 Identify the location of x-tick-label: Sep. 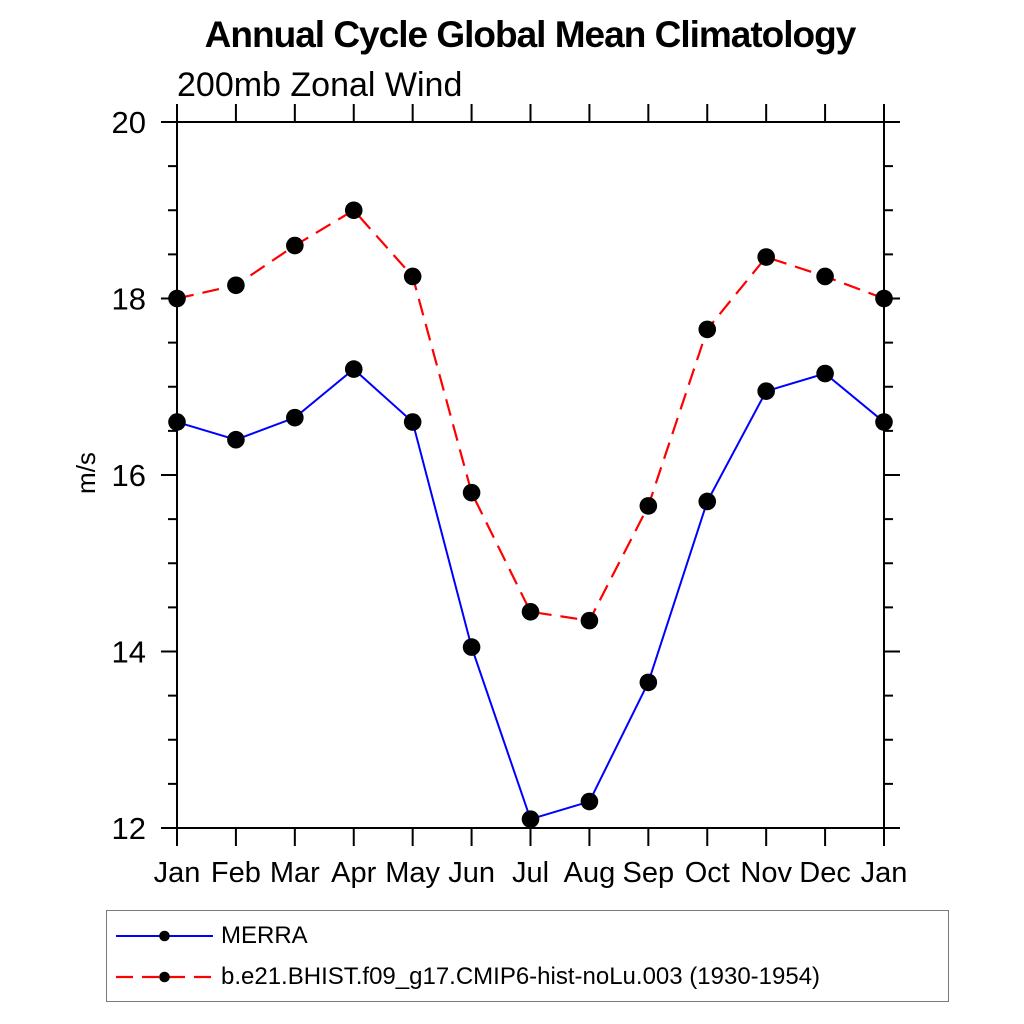
(649, 873).